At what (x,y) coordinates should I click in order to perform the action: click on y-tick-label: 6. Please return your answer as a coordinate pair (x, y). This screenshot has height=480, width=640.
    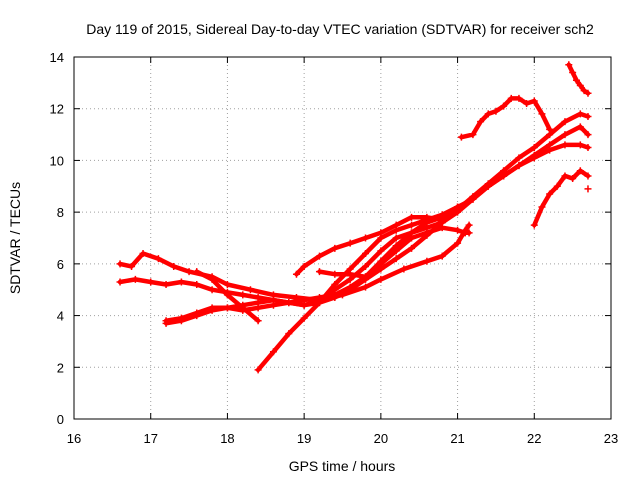
    Looking at the image, I should click on (60, 264).